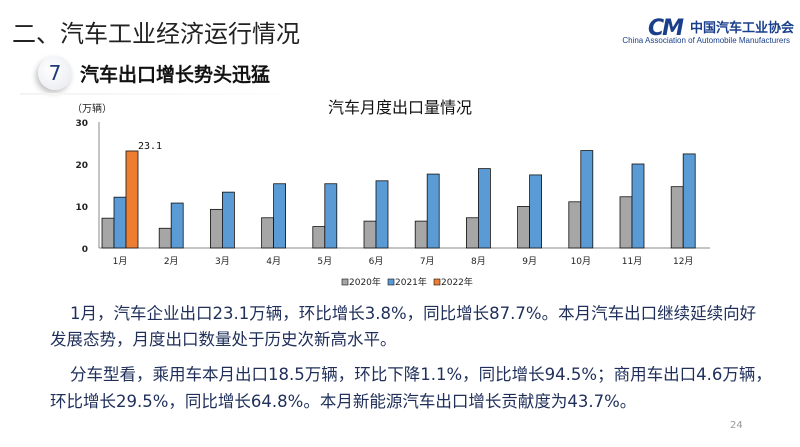 This screenshot has height=447, width=800. Describe the element at coordinates (216, 228) in the screenshot. I see `bar-2020年-3月` at that location.